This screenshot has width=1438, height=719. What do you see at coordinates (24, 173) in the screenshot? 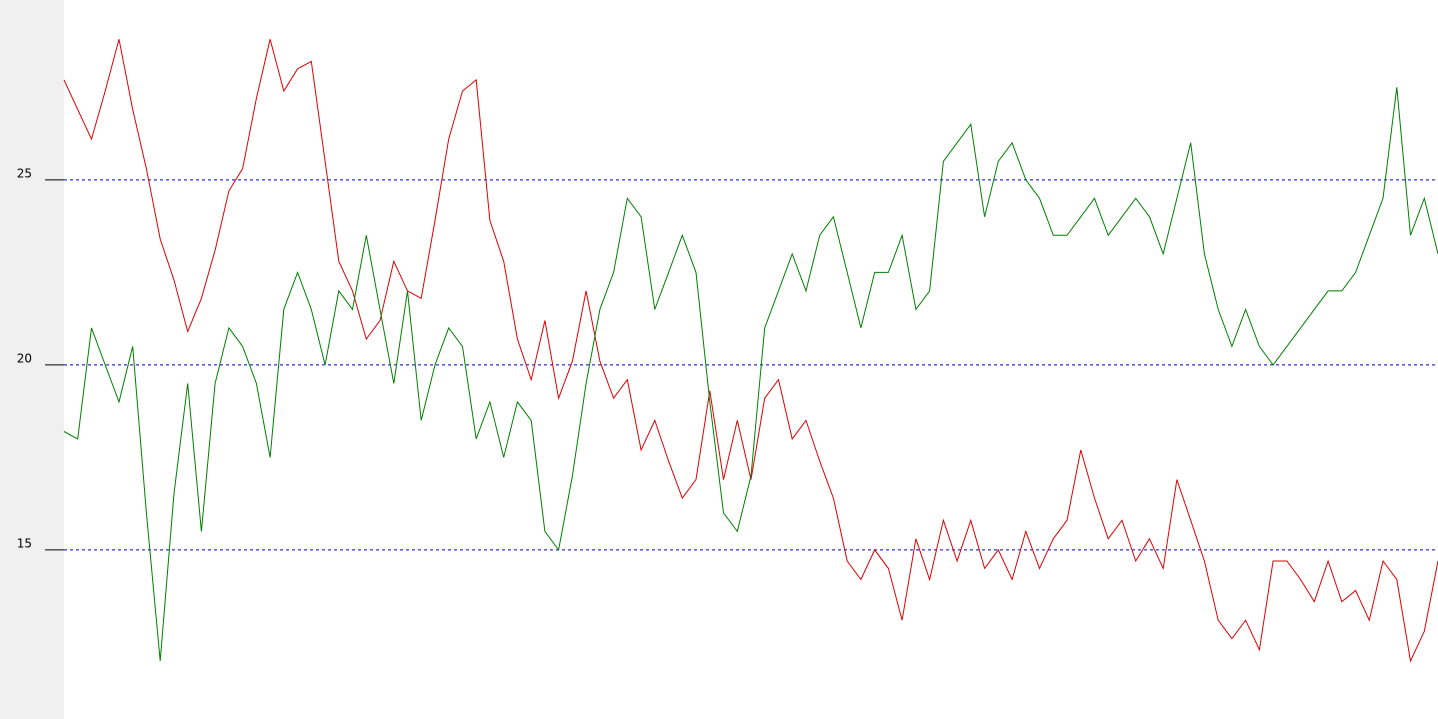
I see `y-tick-label: 25` at bounding box center [24, 173].